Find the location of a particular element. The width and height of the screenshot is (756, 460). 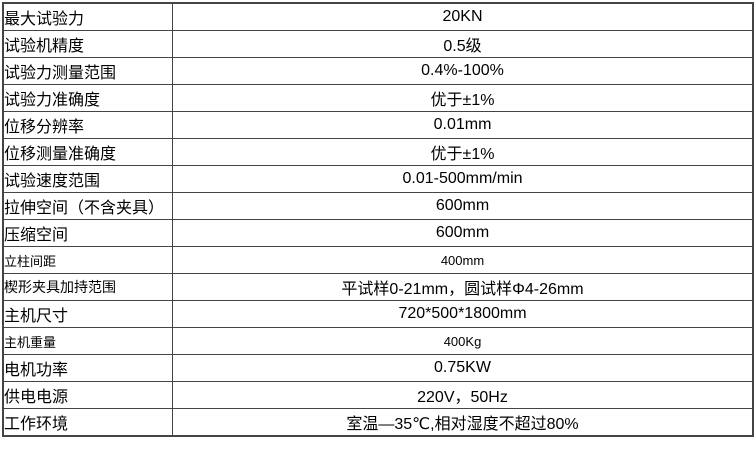

table-row: 试验机精度 0.5级 is located at coordinates (378, 44).